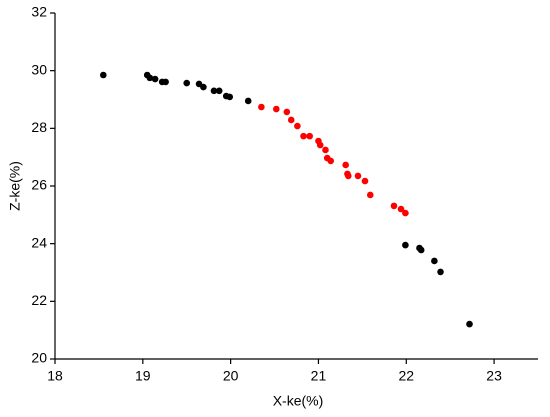  What do you see at coordinates (39, 185) in the screenshot?
I see `y-tick-label: 26` at bounding box center [39, 185].